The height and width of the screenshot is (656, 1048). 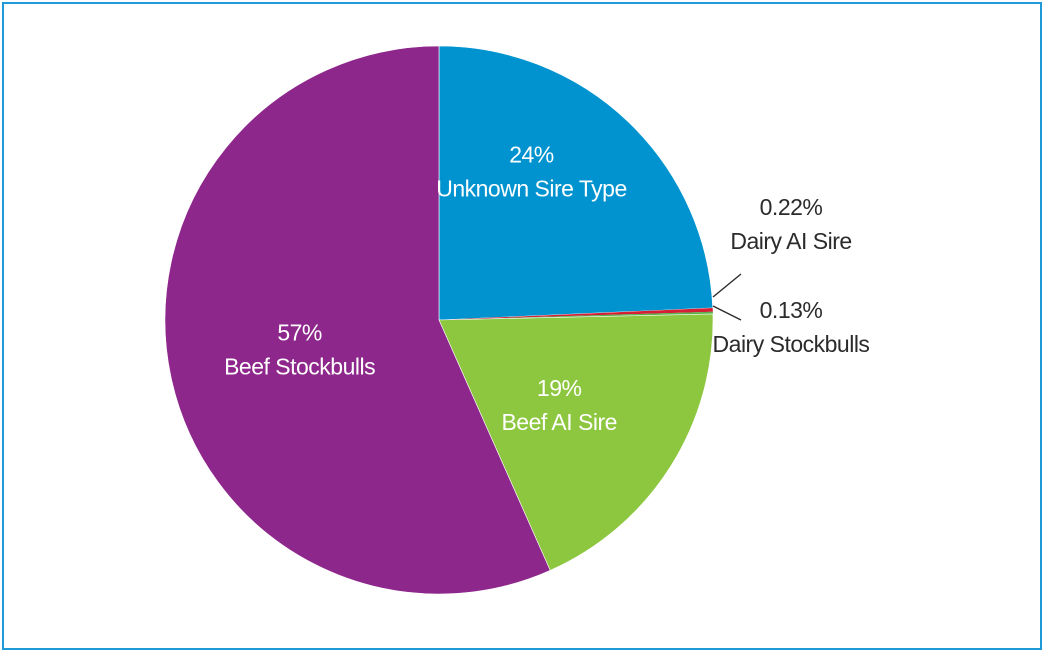 What do you see at coordinates (559, 388) in the screenshot?
I see `slice-percent-beef-ai-sire: 19%` at bounding box center [559, 388].